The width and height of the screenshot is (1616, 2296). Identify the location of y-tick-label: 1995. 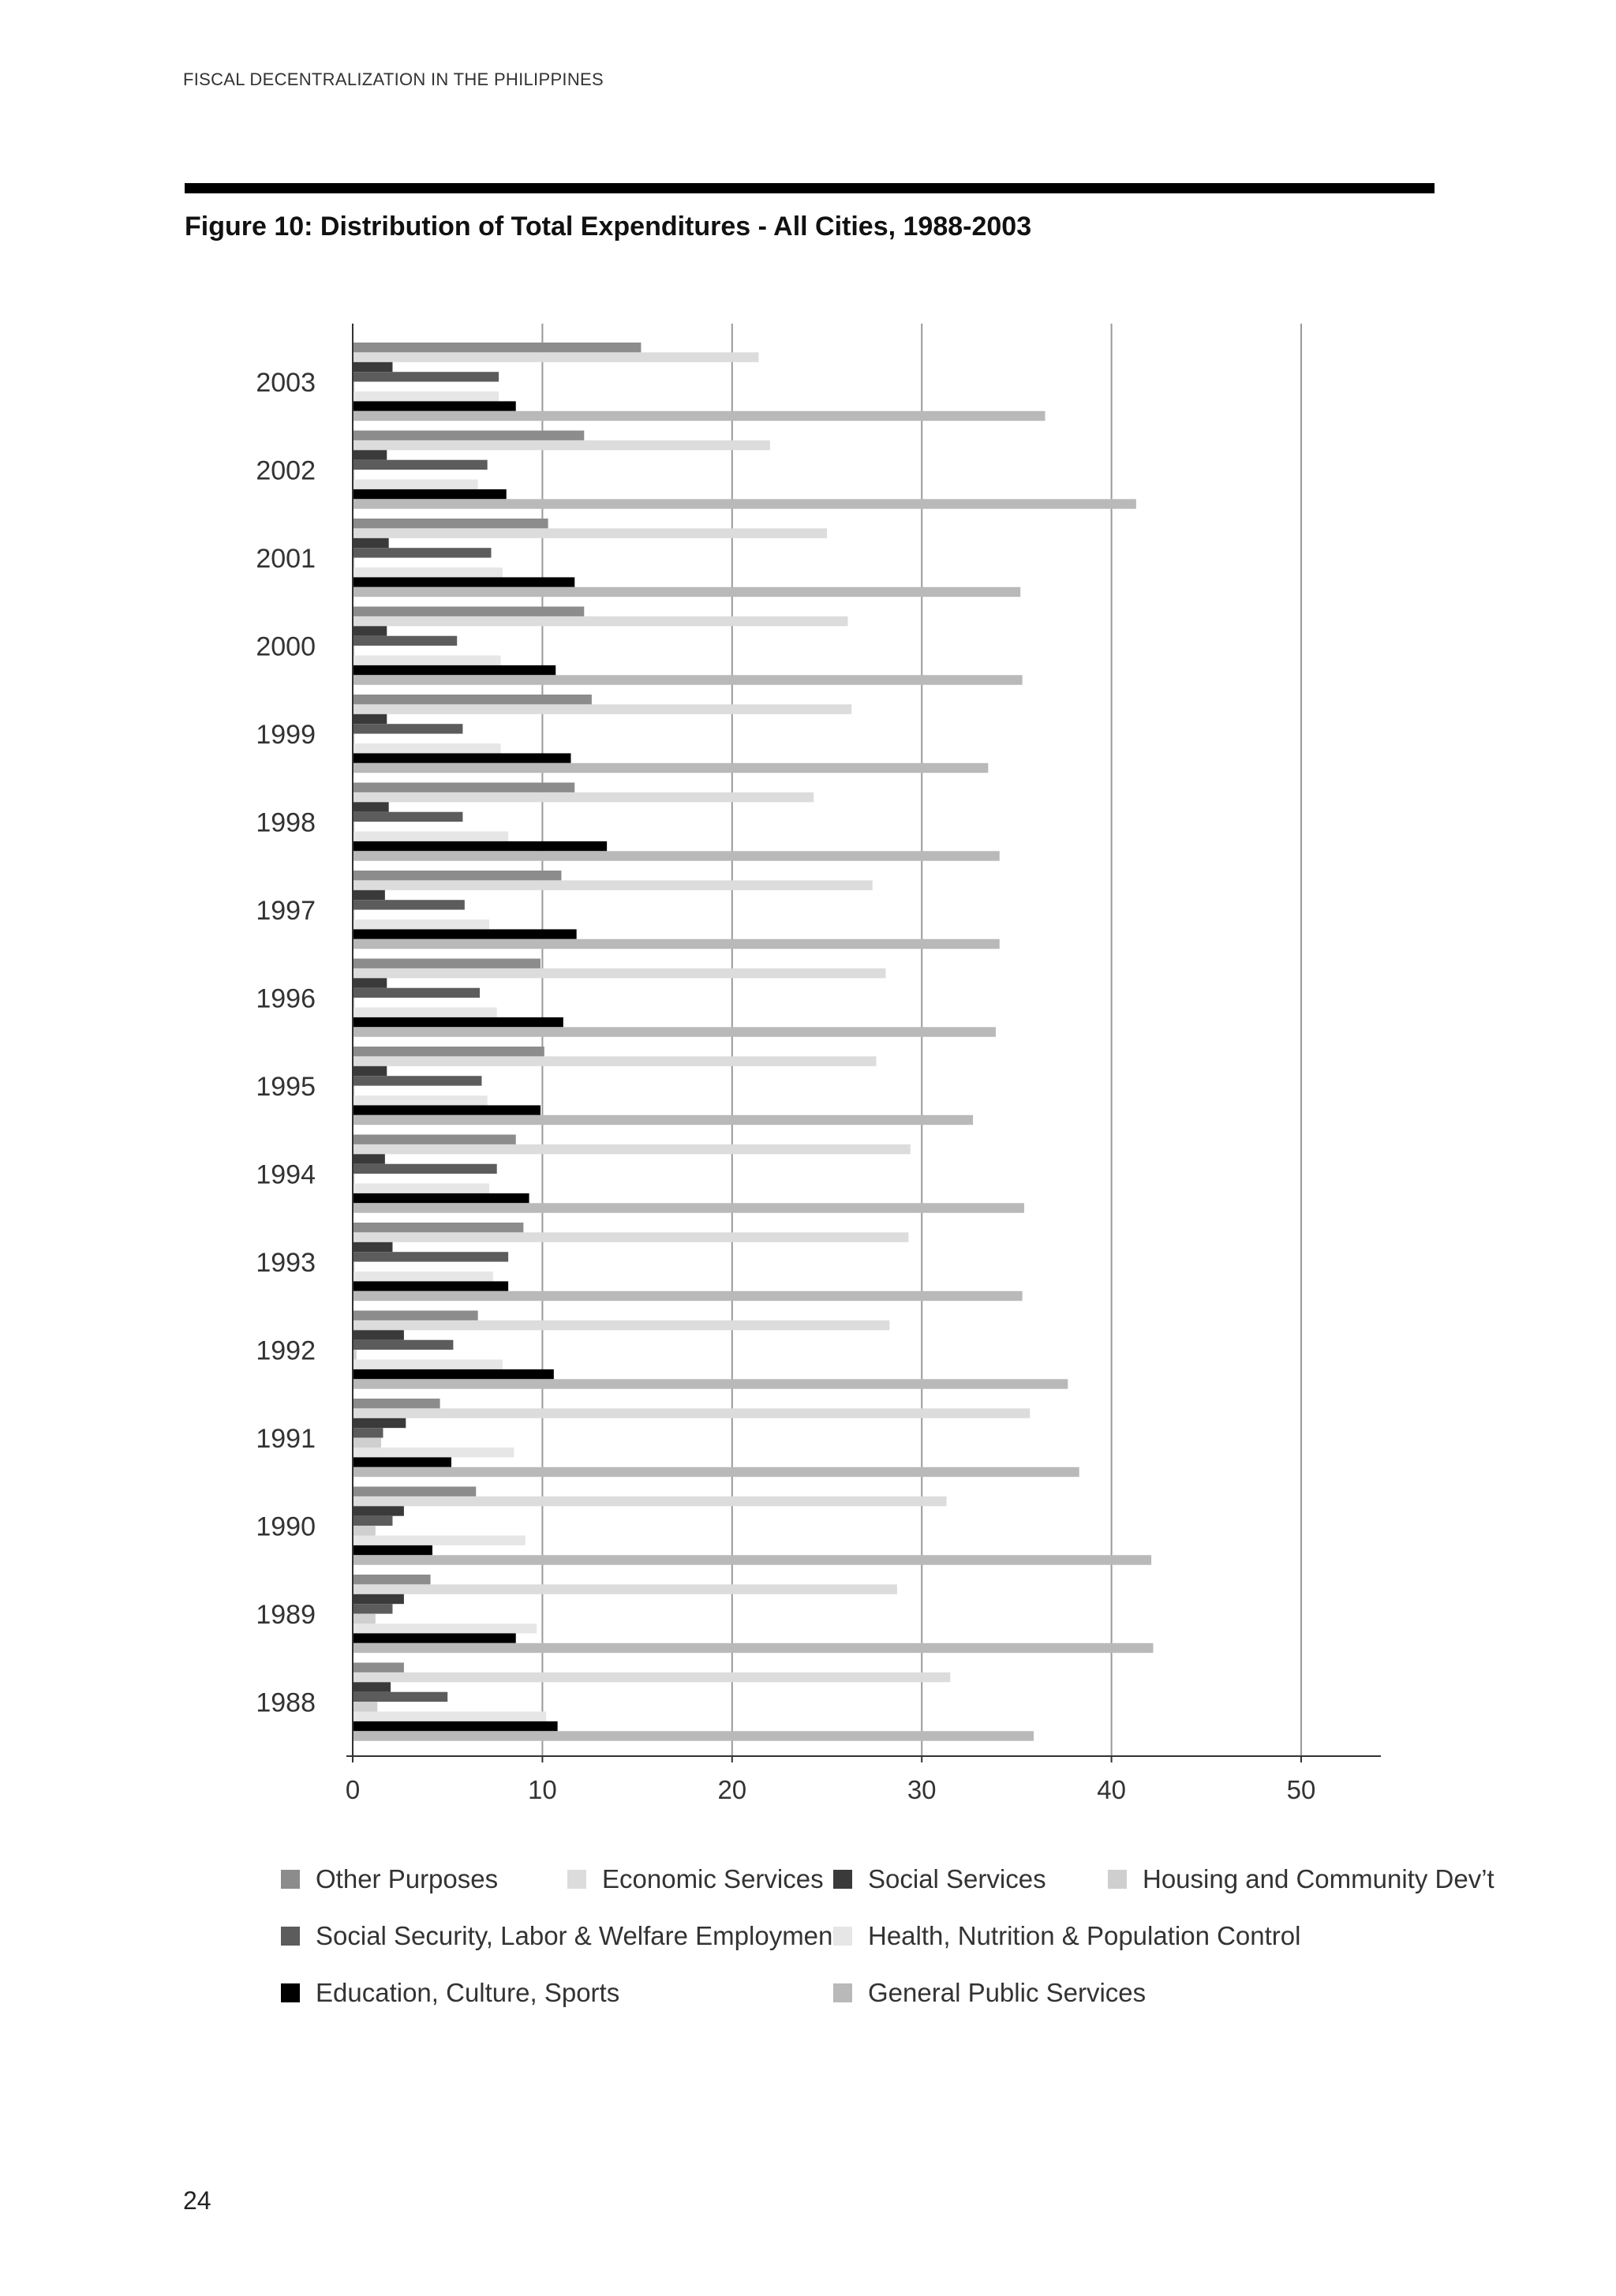
(286, 1087).